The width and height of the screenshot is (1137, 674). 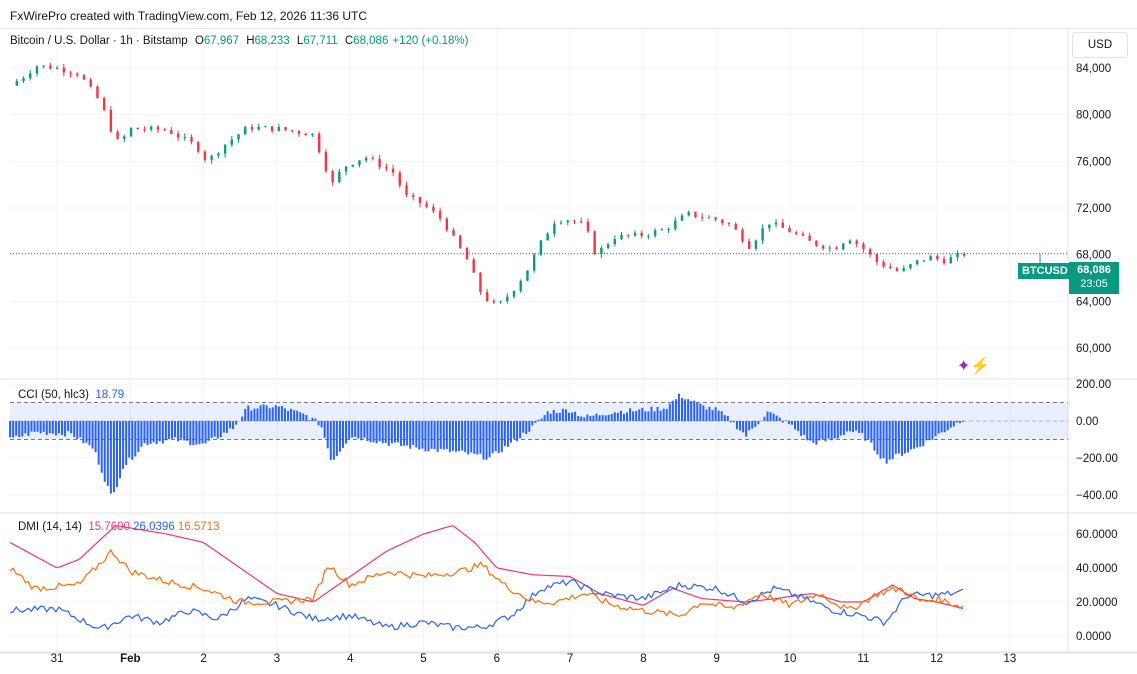 What do you see at coordinates (974, 366) in the screenshot?
I see `lightning-icon: ✦⚡` at bounding box center [974, 366].